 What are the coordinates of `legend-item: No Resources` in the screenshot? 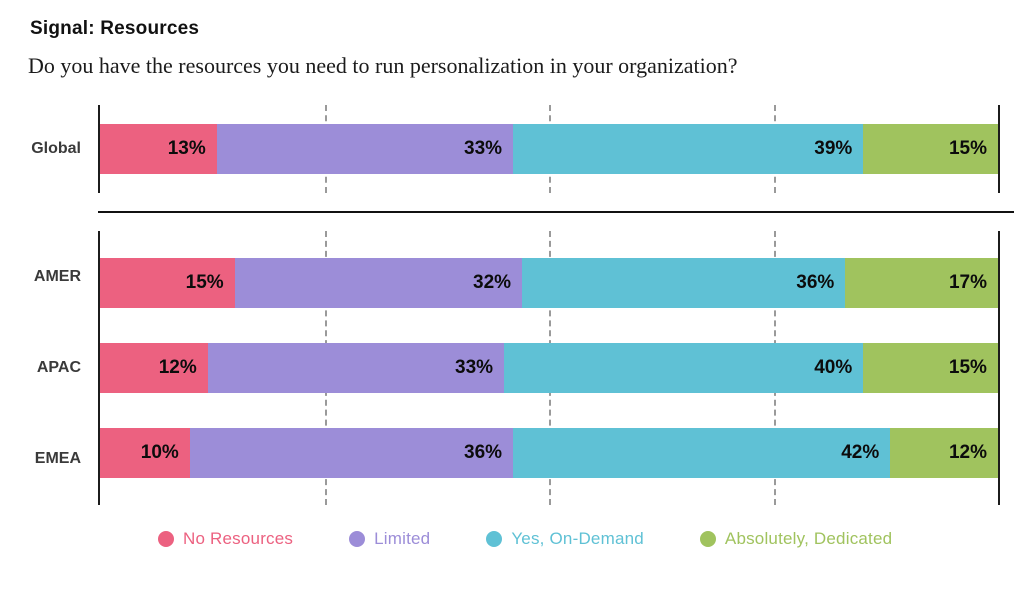 It's located at (225, 539).